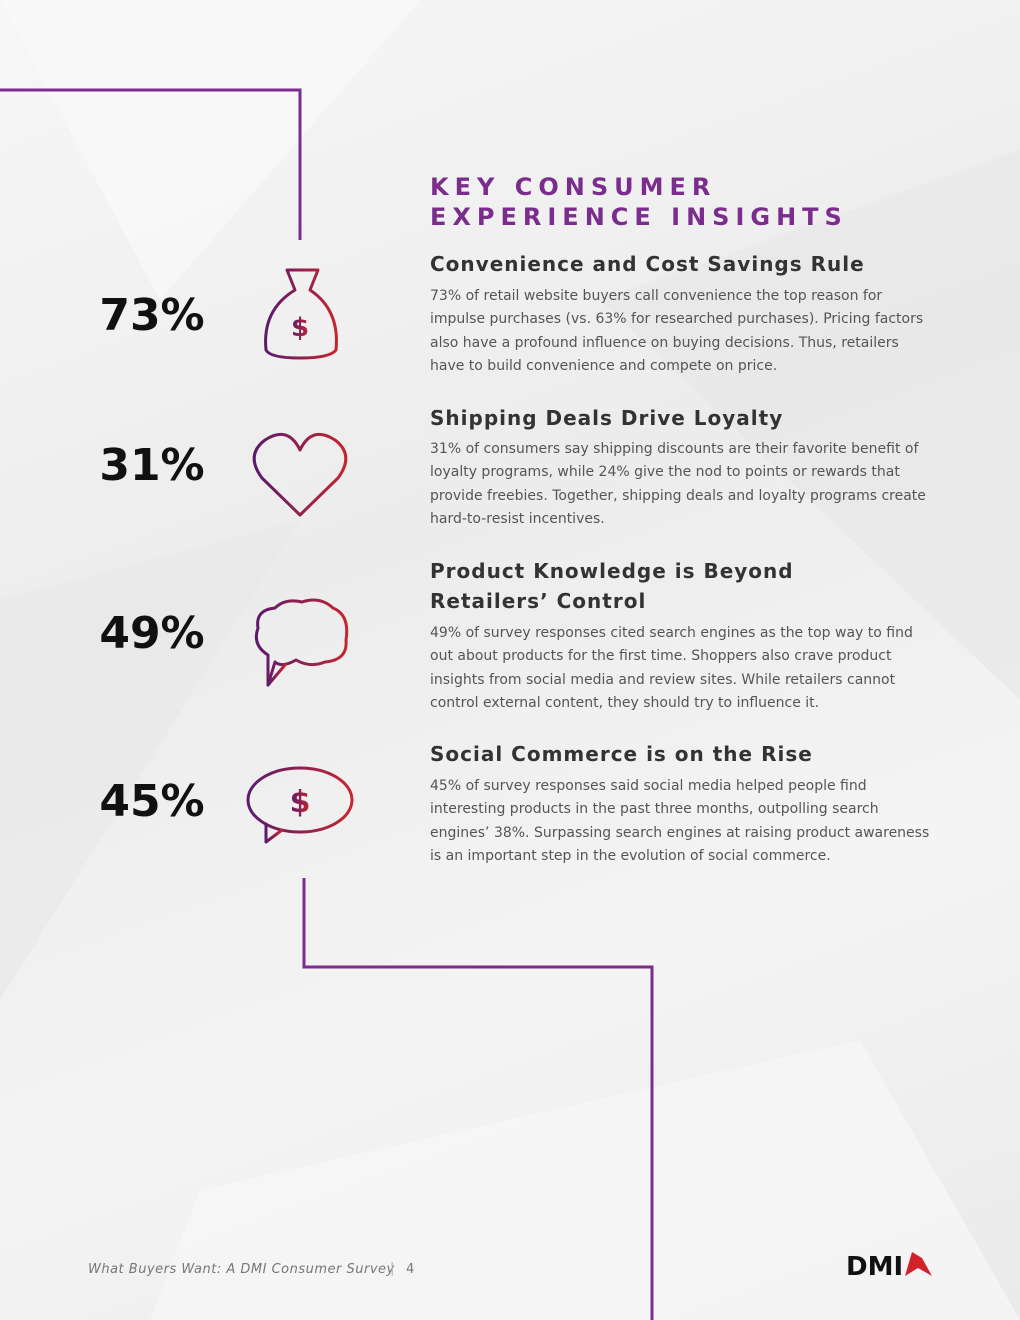 The image size is (1020, 1320). Describe the element at coordinates (300, 474) in the screenshot. I see `heart-icon` at that location.